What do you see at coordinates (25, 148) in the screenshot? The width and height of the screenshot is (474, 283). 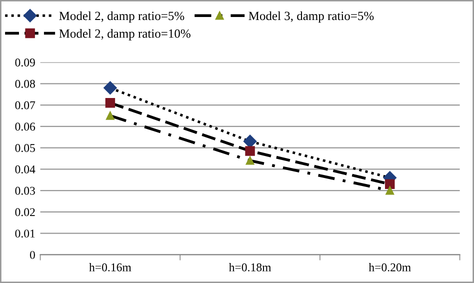 I see `y-tick-label: 0.05` at bounding box center [25, 148].